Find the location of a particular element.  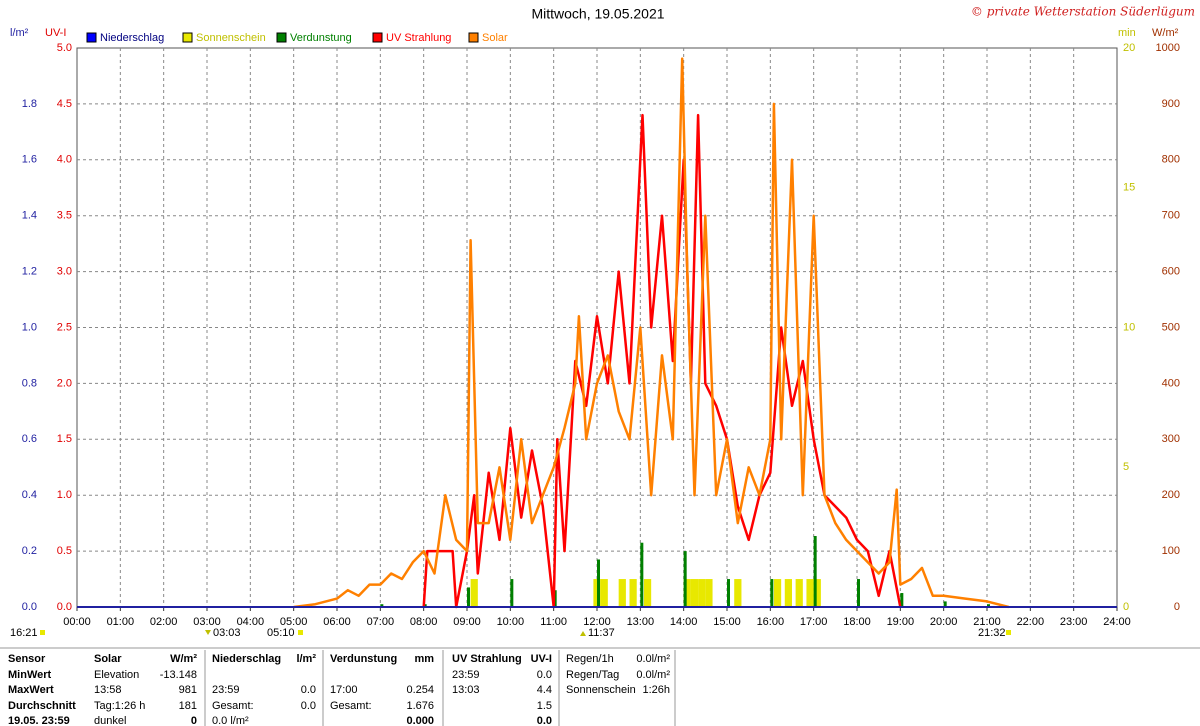

axis-label: min is located at coordinates (1127, 33).